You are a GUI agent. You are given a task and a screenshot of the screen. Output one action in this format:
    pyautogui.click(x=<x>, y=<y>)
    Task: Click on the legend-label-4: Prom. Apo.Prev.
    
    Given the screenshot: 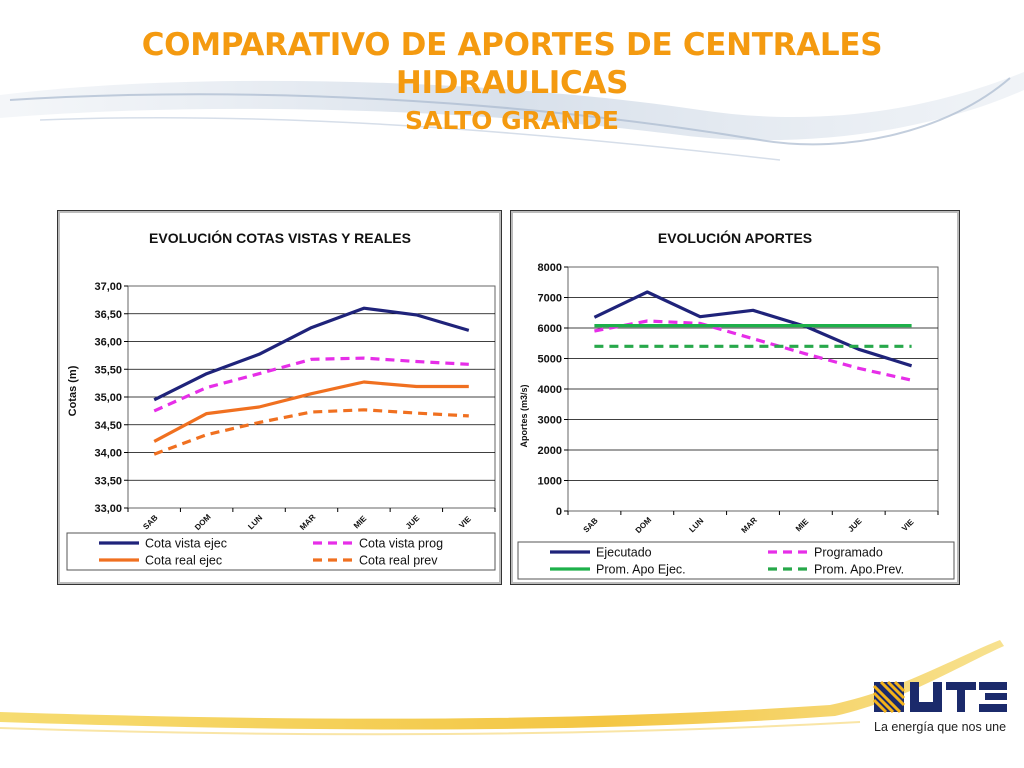 What is the action you would take?
    pyautogui.click(x=859, y=570)
    